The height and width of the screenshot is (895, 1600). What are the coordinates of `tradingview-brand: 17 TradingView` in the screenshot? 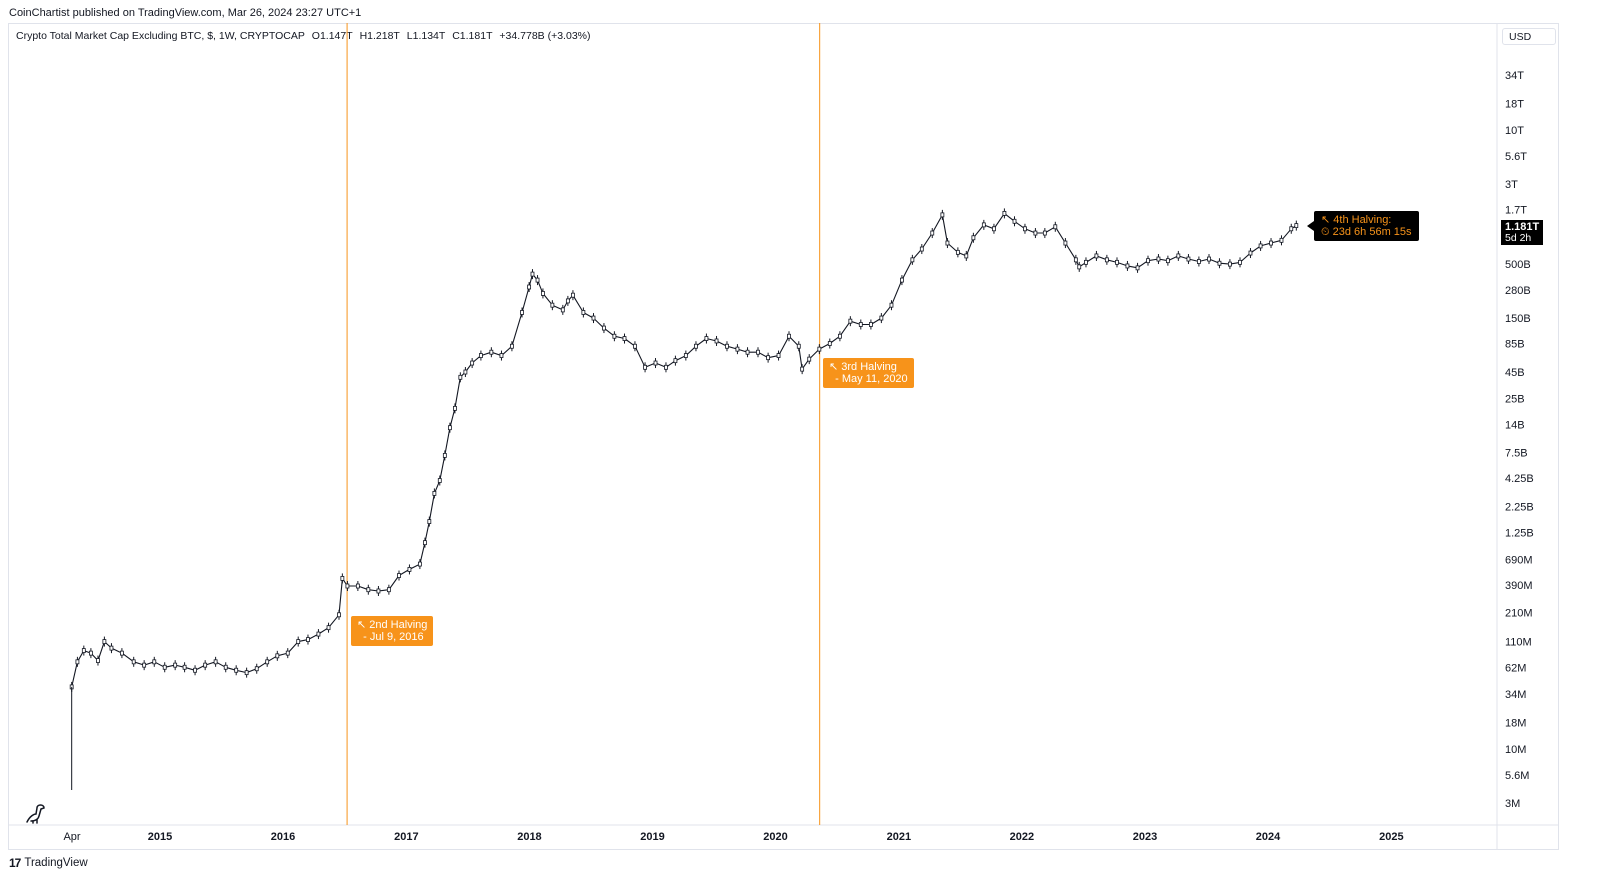 It's located at (48, 863).